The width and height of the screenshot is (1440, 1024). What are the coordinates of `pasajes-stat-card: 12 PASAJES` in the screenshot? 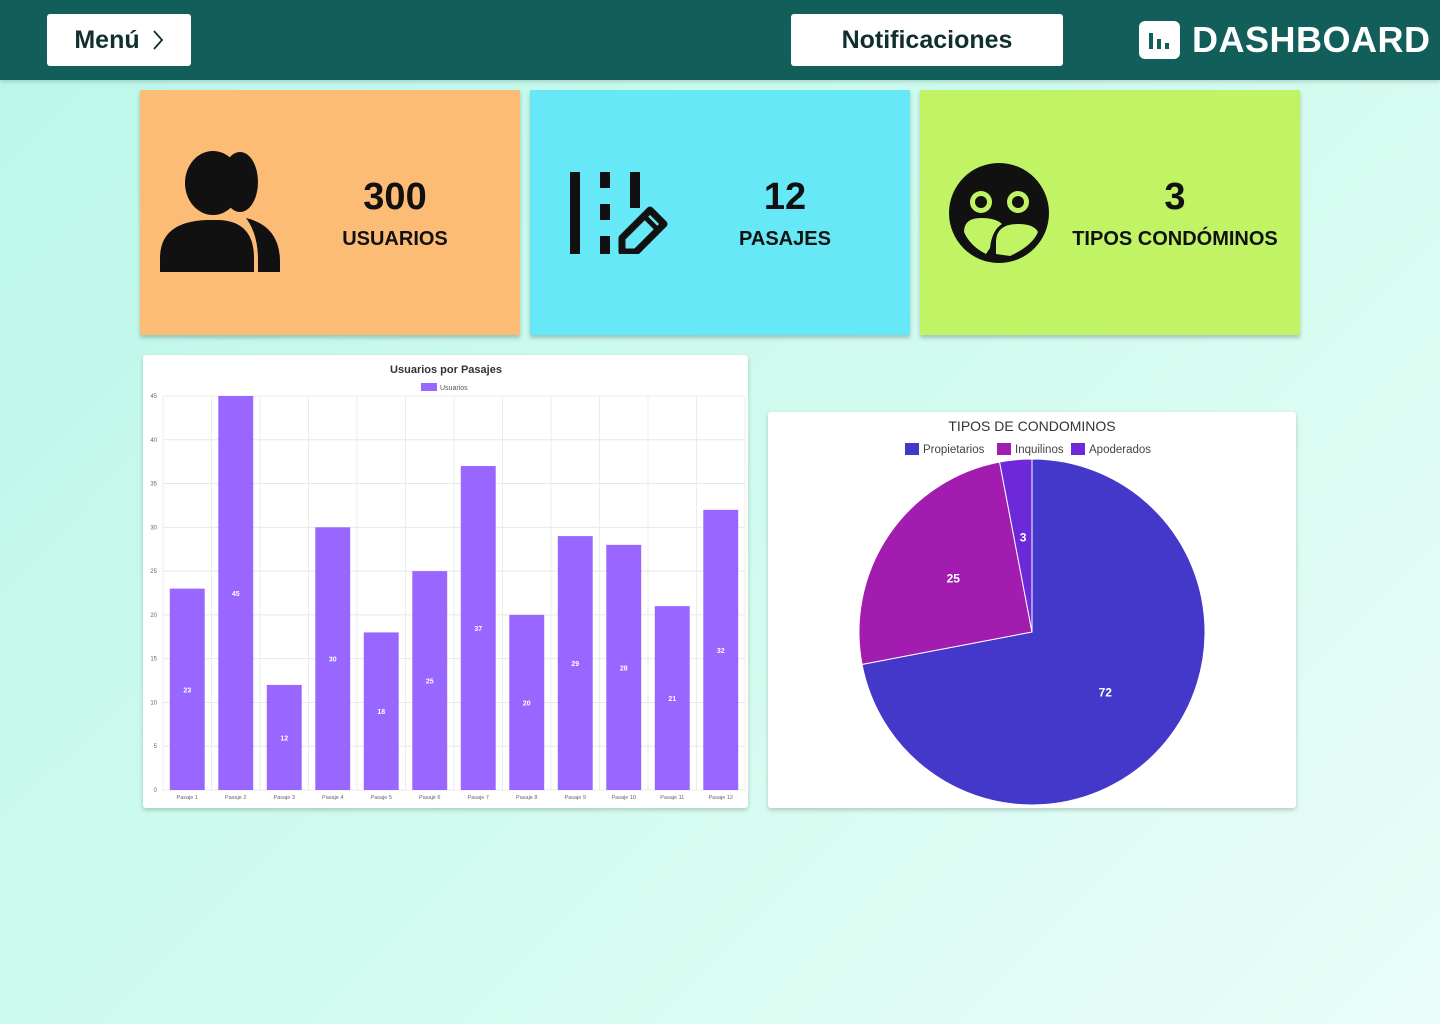 It's located at (720, 212).